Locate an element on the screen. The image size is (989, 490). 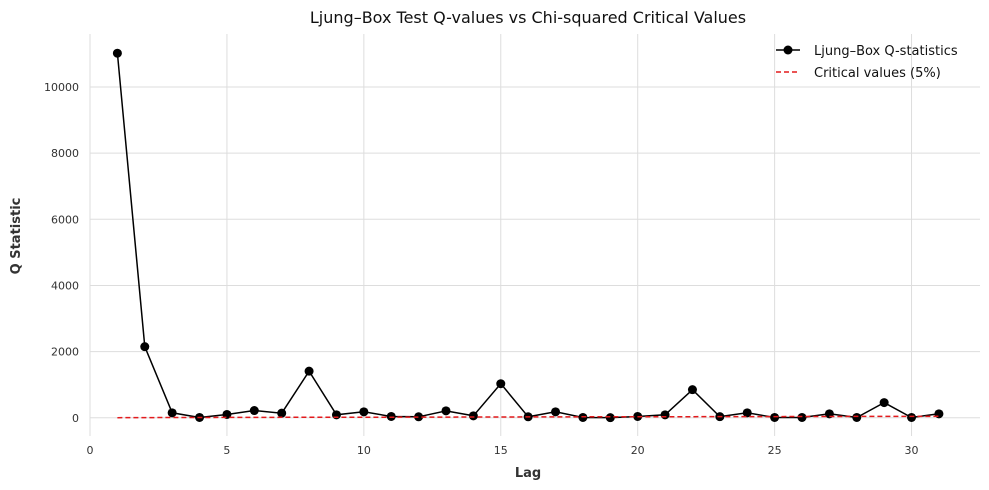
y-tick-label: 6000 is located at coordinates (65, 219).